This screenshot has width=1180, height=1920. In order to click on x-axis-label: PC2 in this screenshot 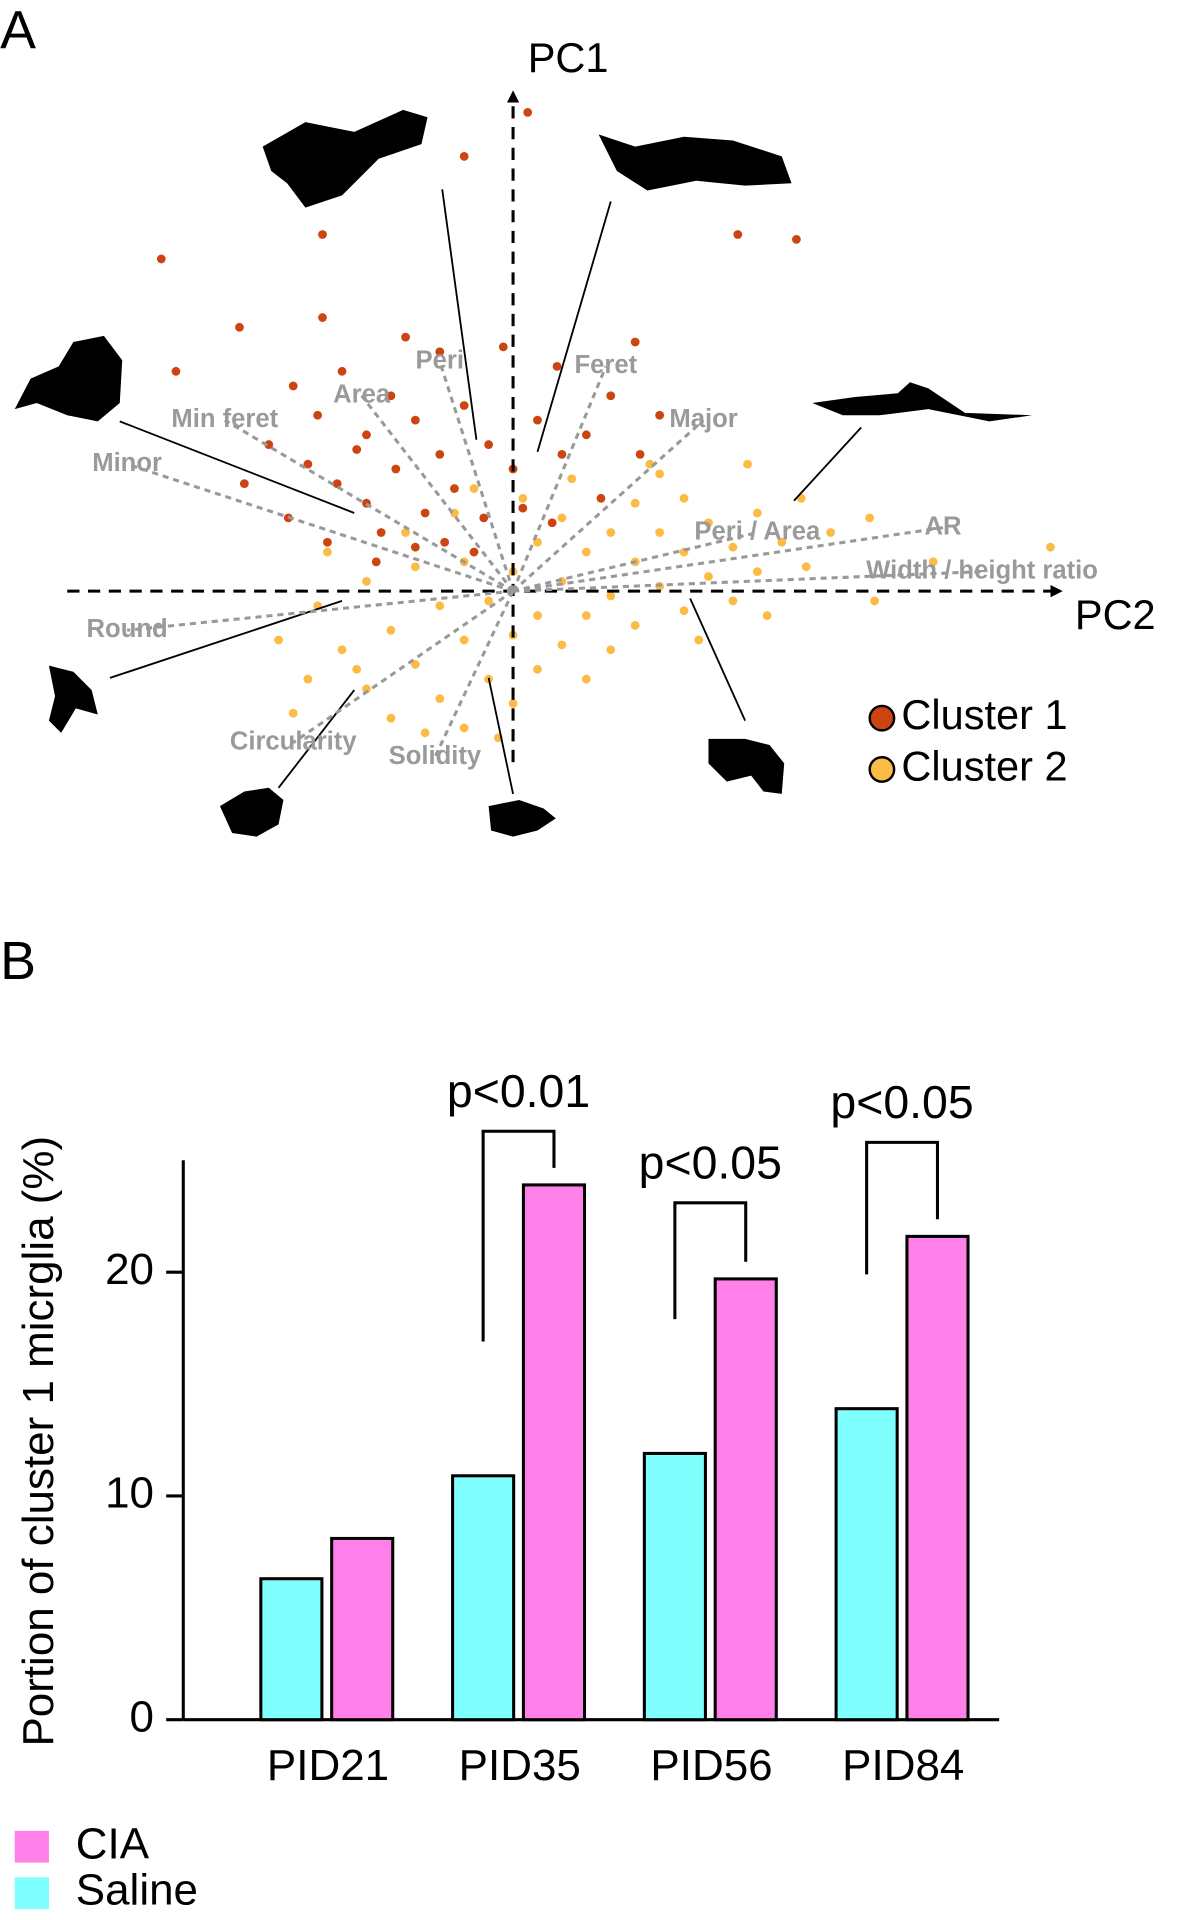, I will do `click(1115, 614)`.